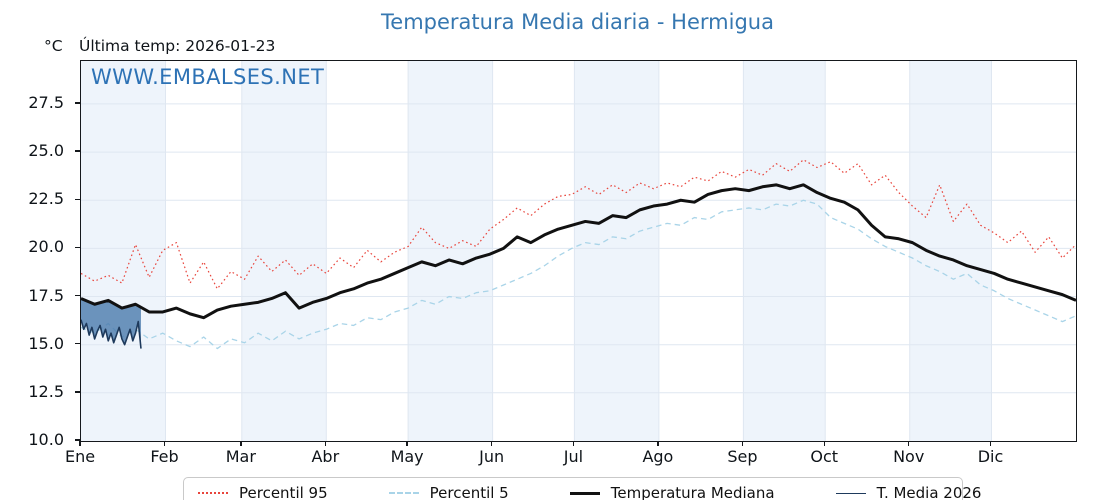  What do you see at coordinates (177, 46) in the screenshot?
I see `last-temp-label: Última temp: 2026-01-23` at bounding box center [177, 46].